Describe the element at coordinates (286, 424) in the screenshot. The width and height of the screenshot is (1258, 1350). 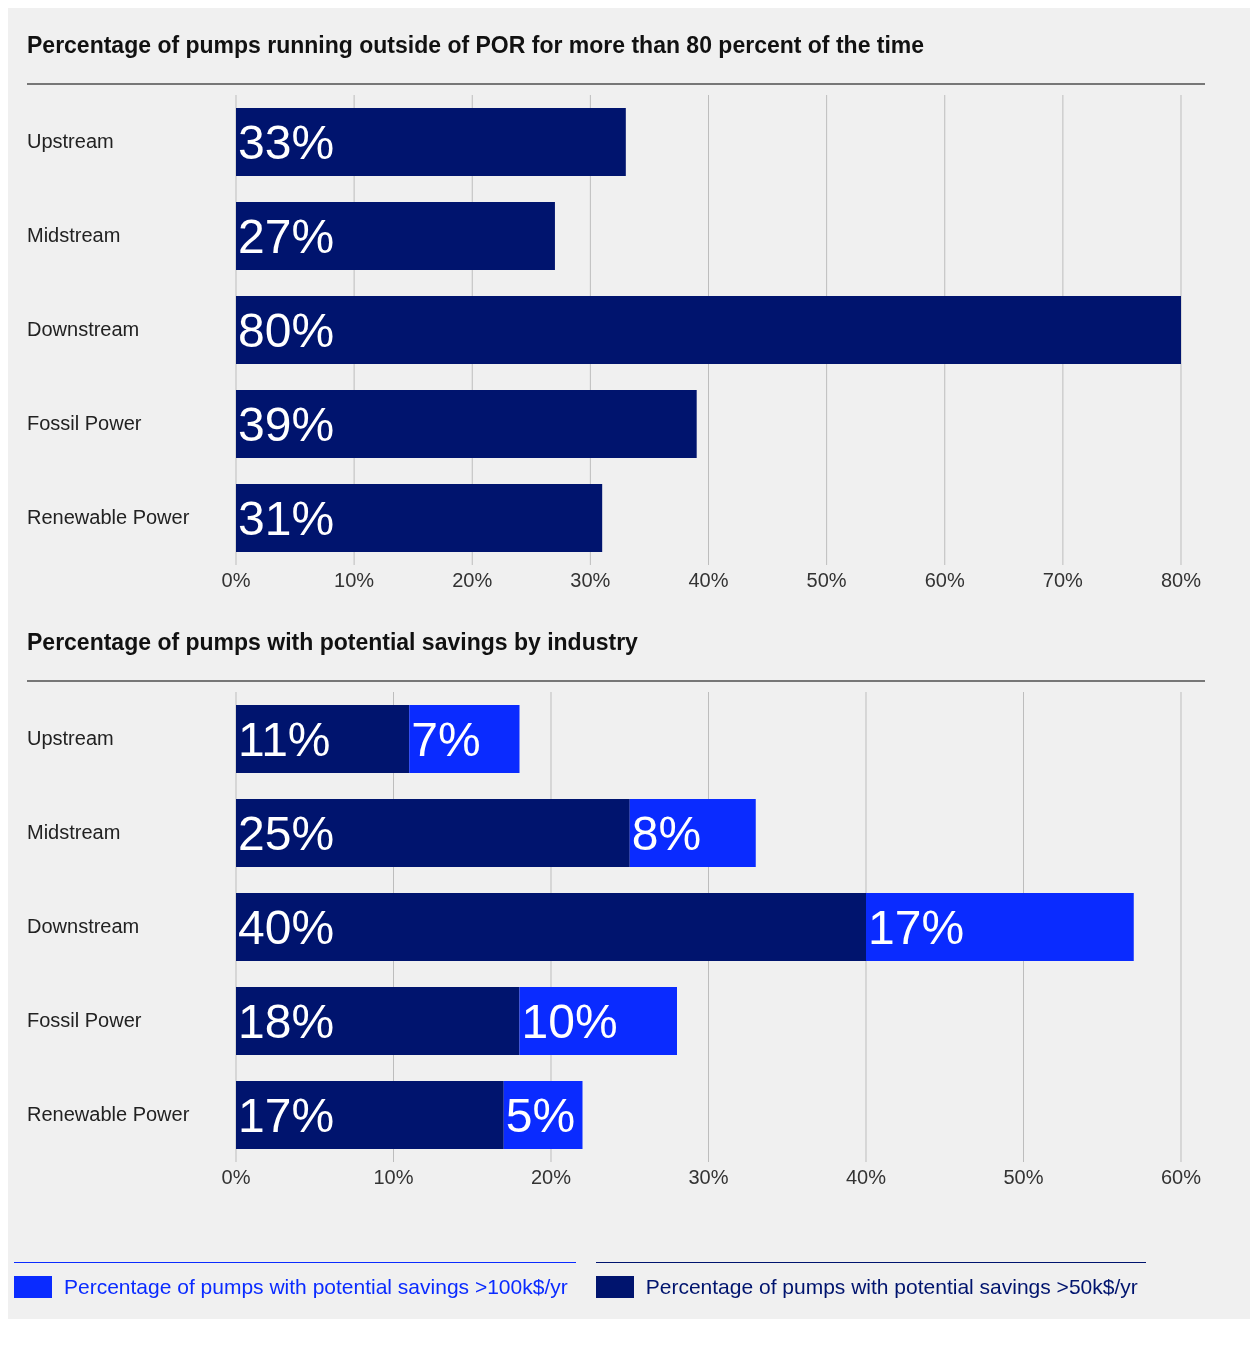
I see `data-label: 39%` at that location.